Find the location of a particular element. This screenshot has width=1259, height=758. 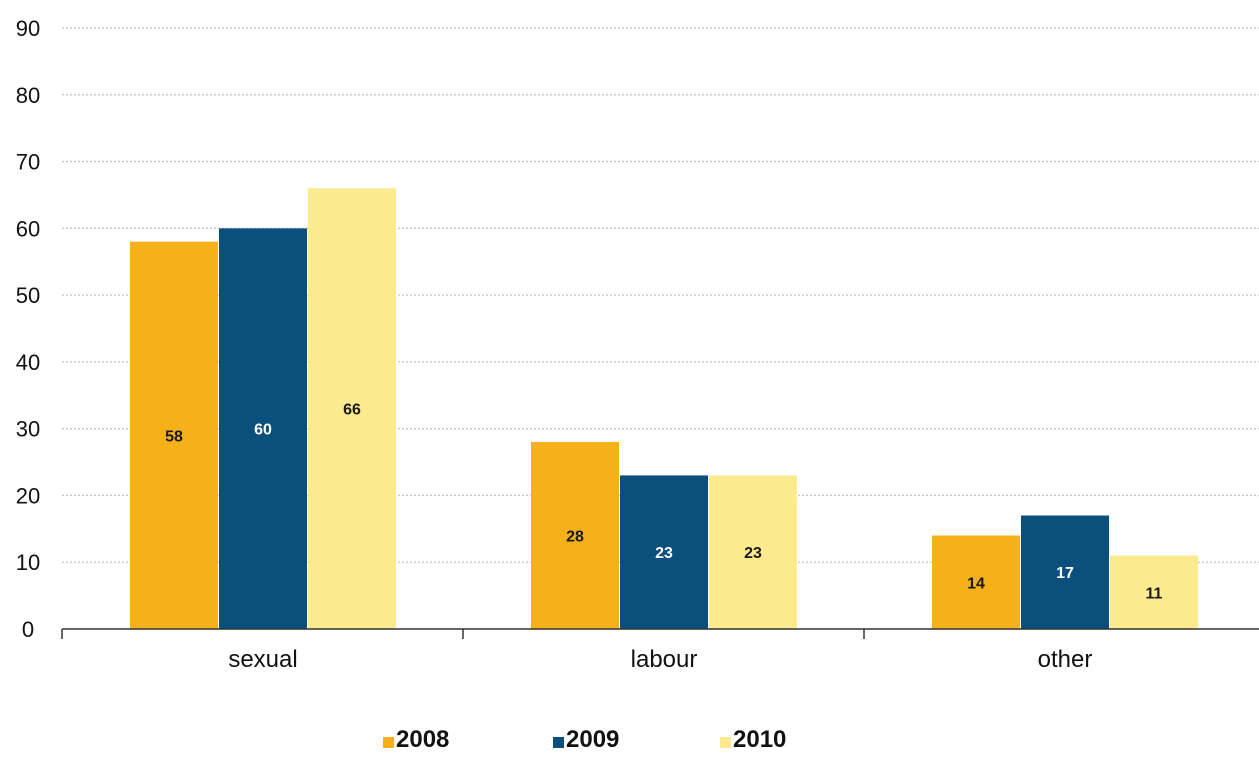

bar-2010-sexual is located at coordinates (352, 408).